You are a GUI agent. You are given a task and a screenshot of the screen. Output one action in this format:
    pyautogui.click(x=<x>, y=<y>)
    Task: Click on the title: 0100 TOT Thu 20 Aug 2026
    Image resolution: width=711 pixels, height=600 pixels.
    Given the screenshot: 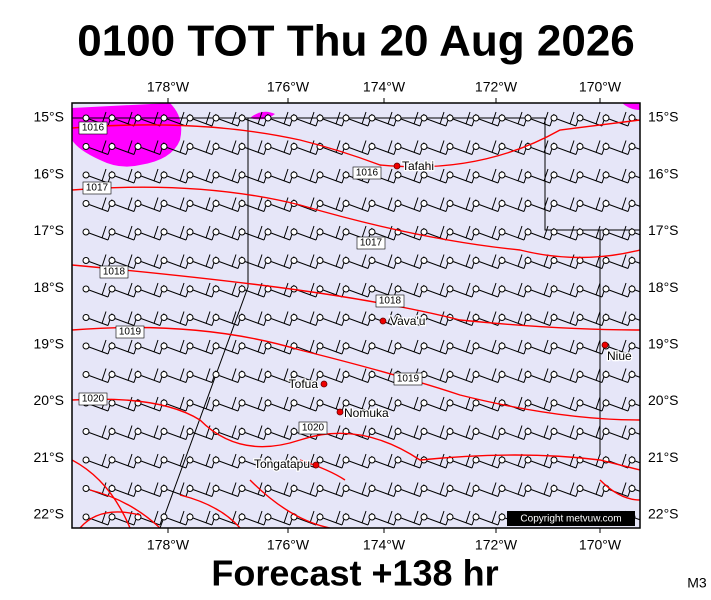 What is the action you would take?
    pyautogui.click(x=356, y=41)
    